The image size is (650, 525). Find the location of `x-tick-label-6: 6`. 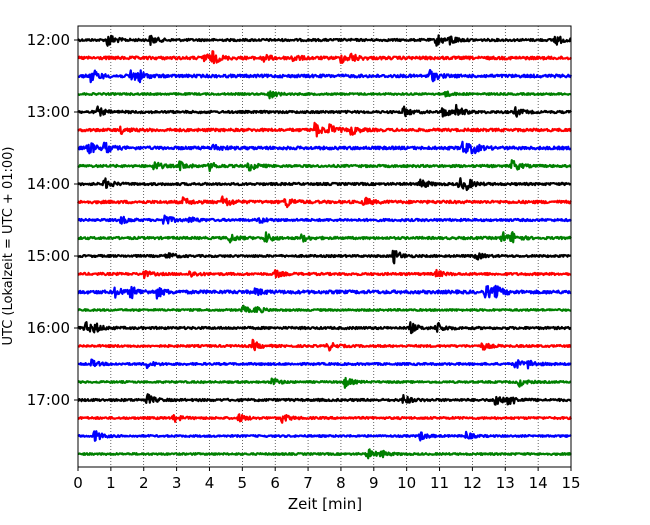

x-tick-label-6: 6 is located at coordinates (275, 483).